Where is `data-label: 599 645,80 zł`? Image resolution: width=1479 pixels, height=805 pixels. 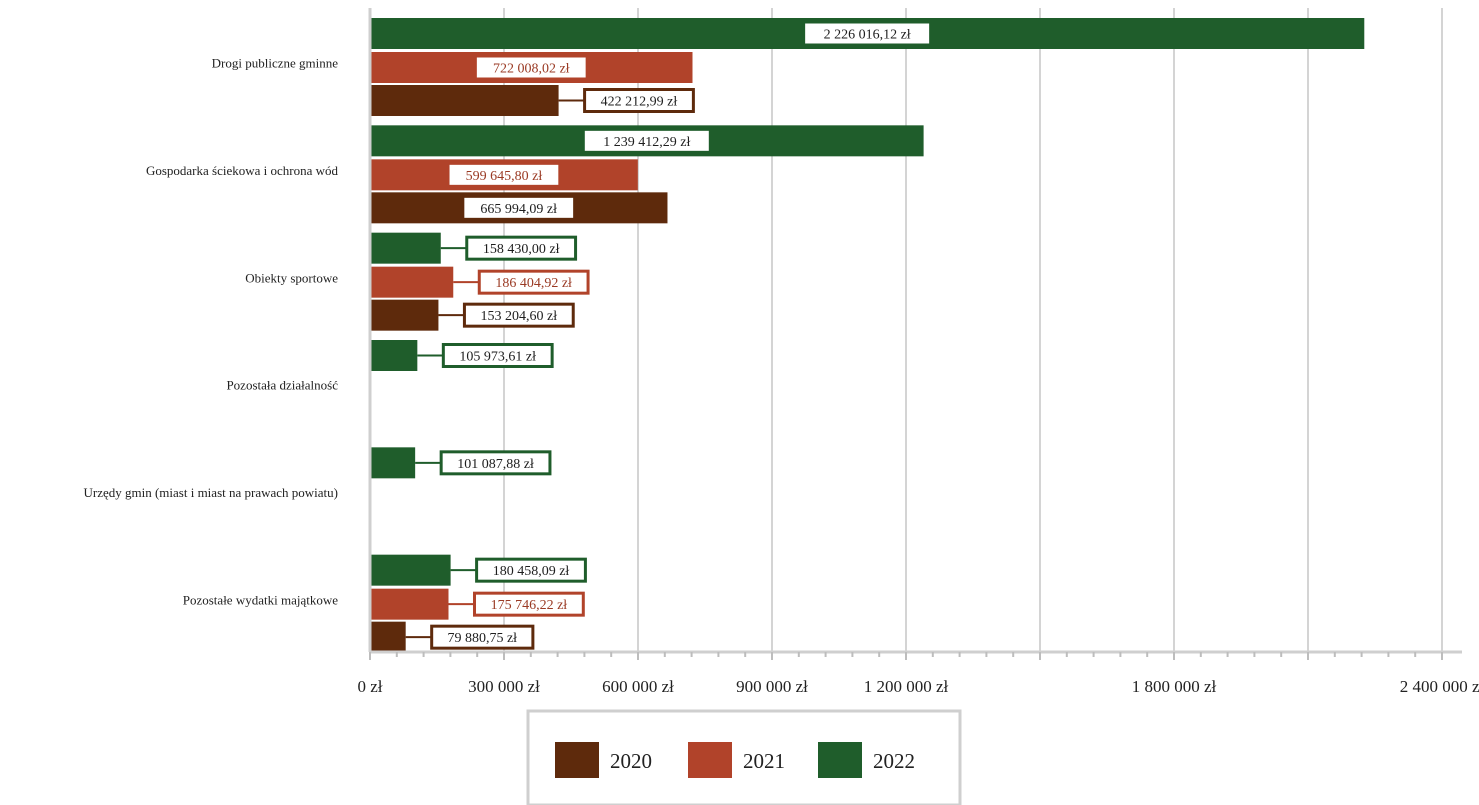
data-label: 599 645,80 zł is located at coordinates (504, 176).